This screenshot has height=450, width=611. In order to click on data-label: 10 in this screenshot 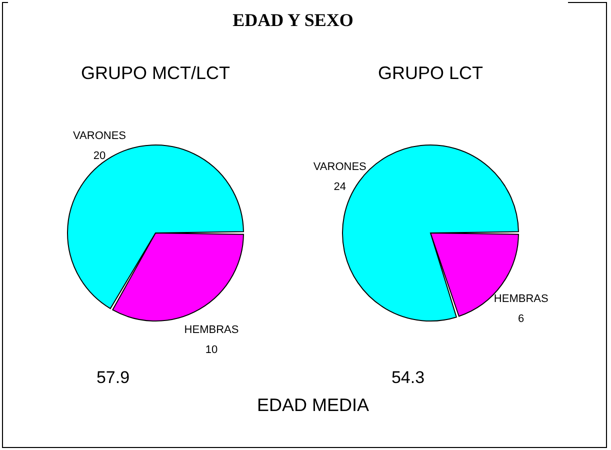, I will do `click(211, 350)`.